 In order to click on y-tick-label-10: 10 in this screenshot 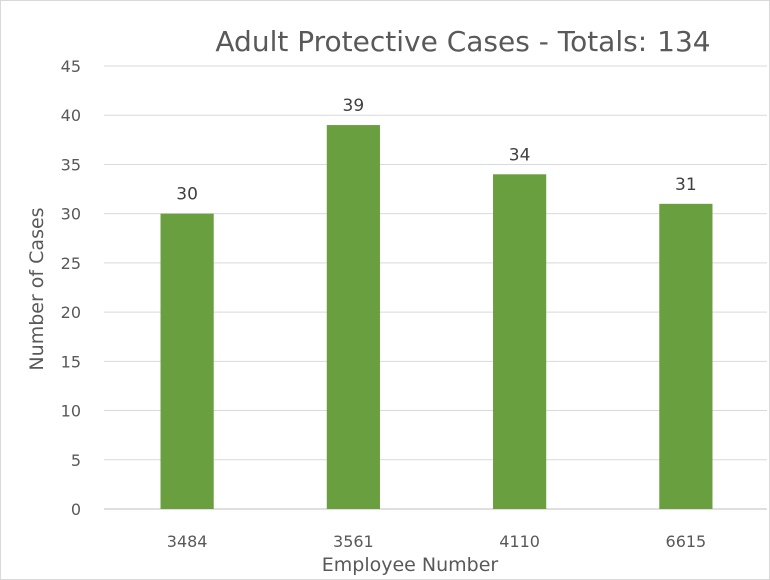, I will do `click(71, 411)`.